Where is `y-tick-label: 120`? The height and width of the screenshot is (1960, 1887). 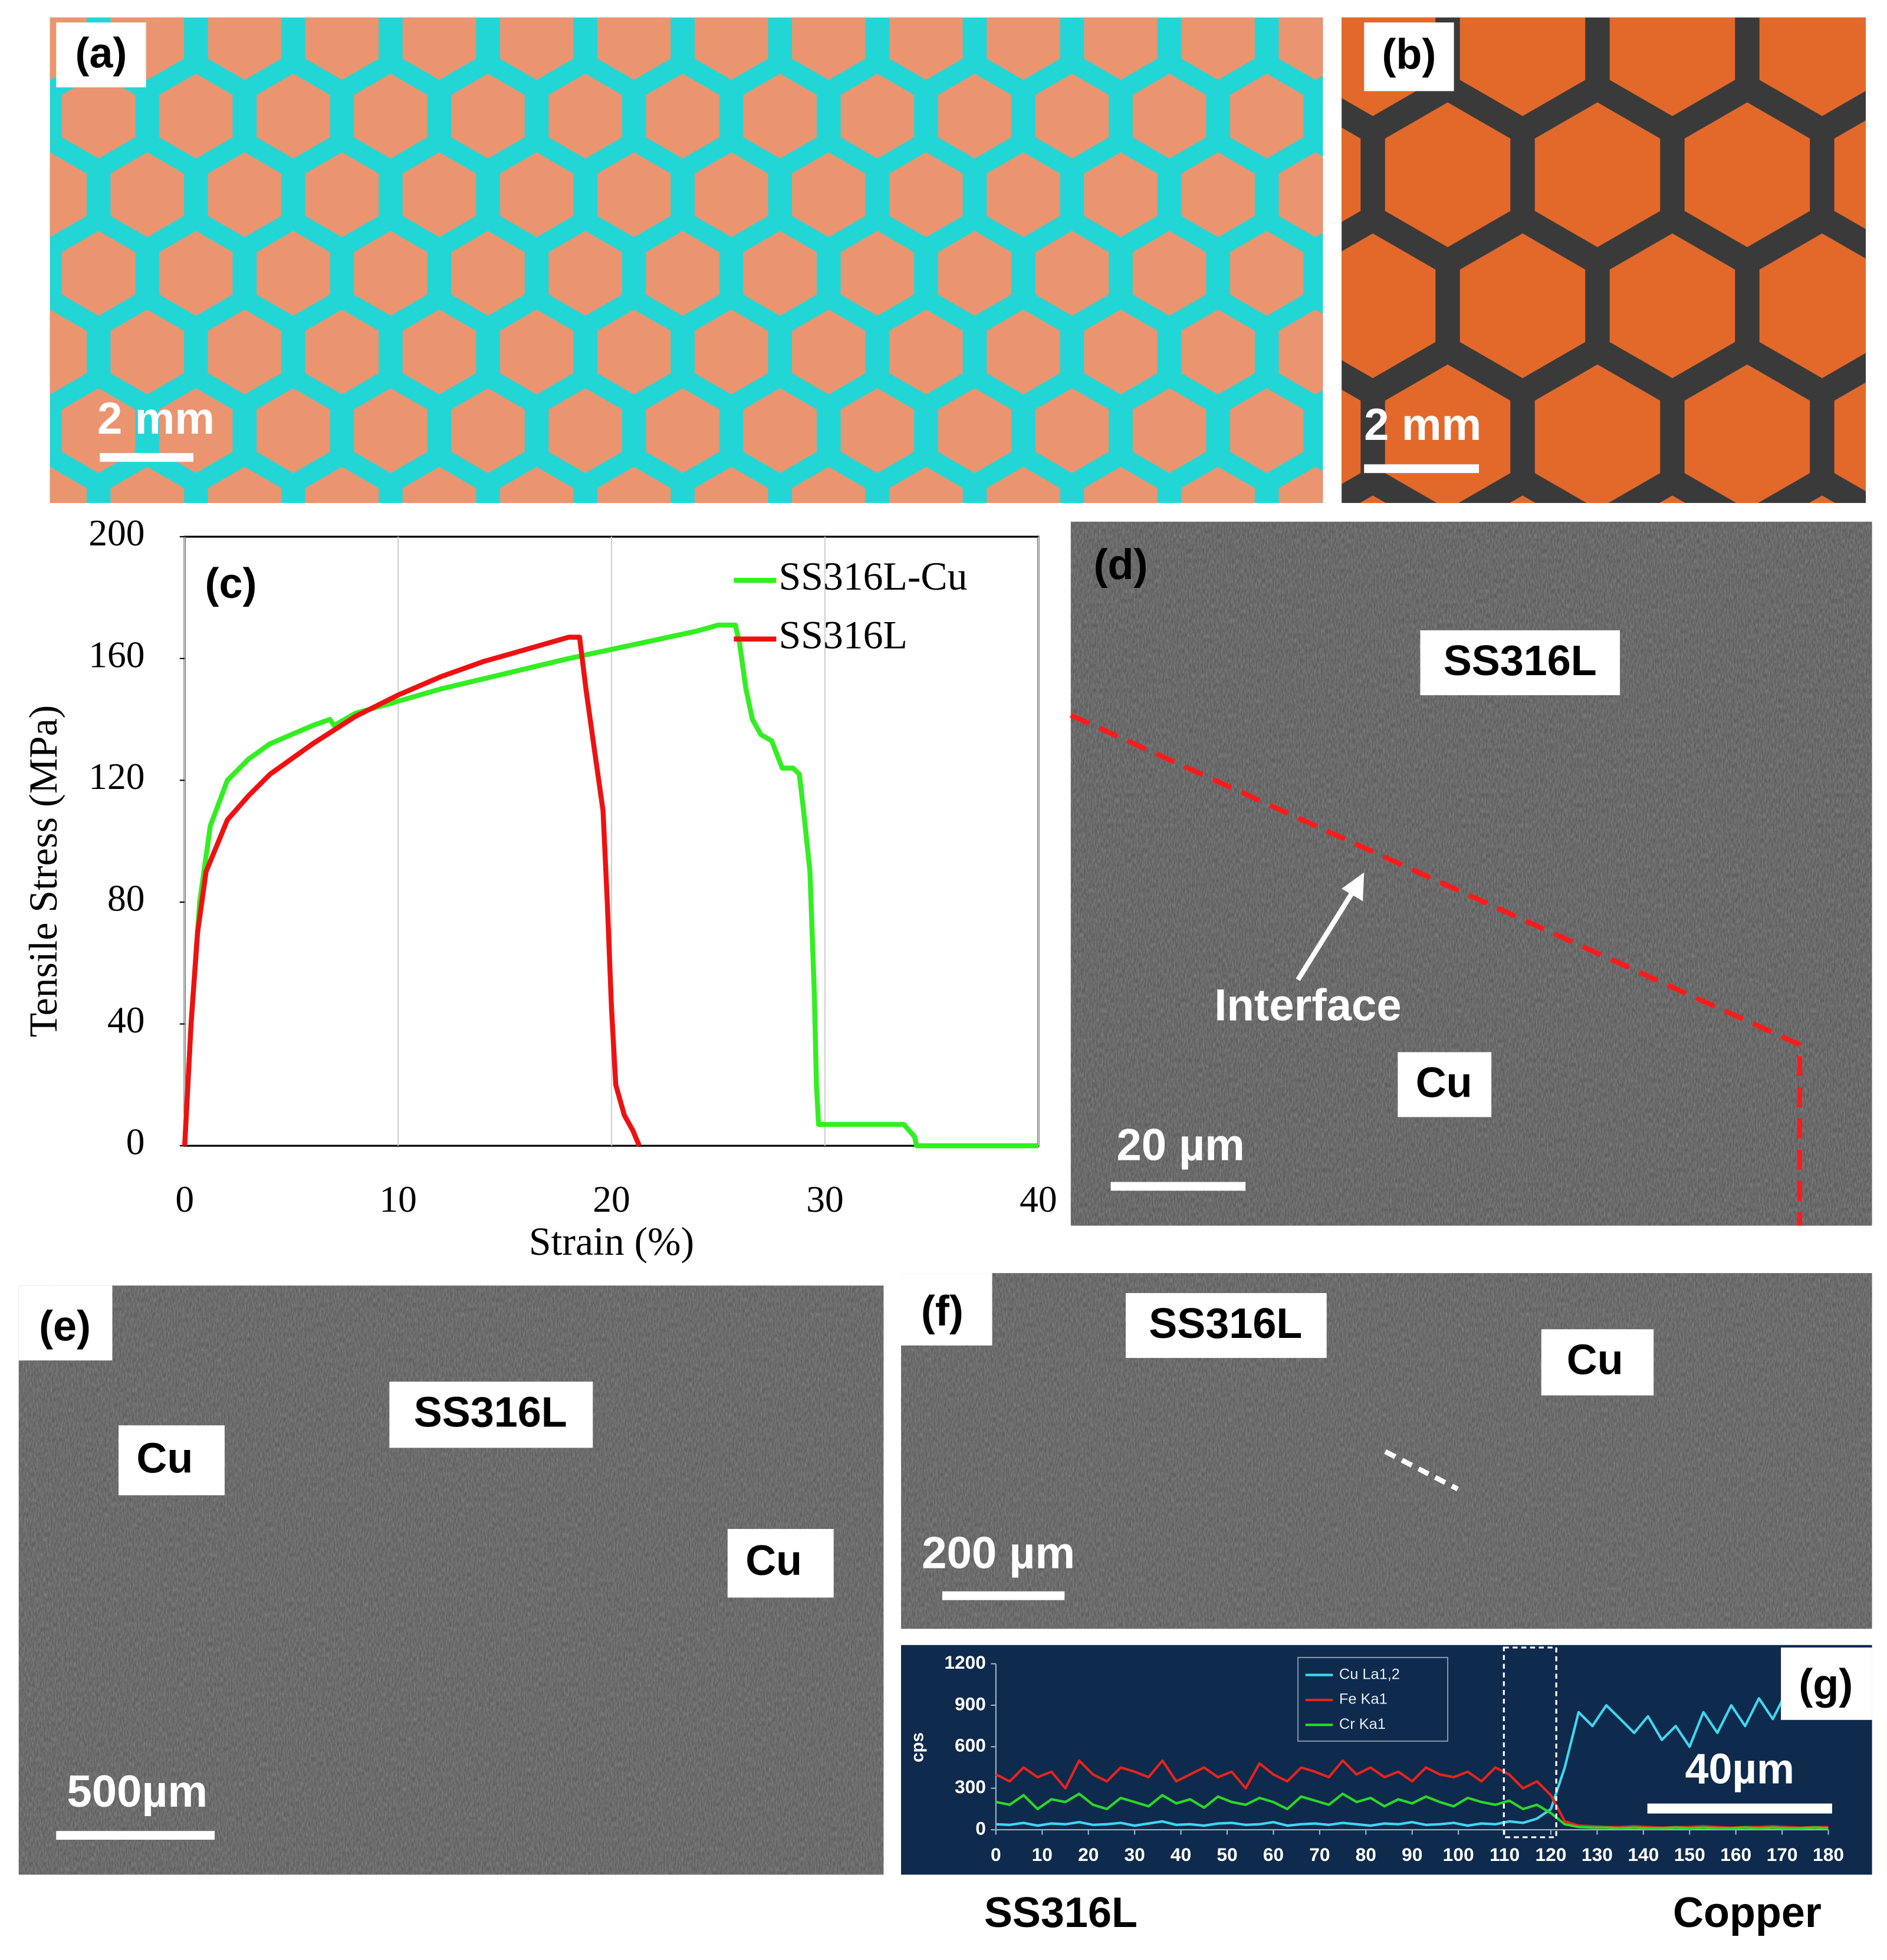
y-tick-label: 120 is located at coordinates (116, 776).